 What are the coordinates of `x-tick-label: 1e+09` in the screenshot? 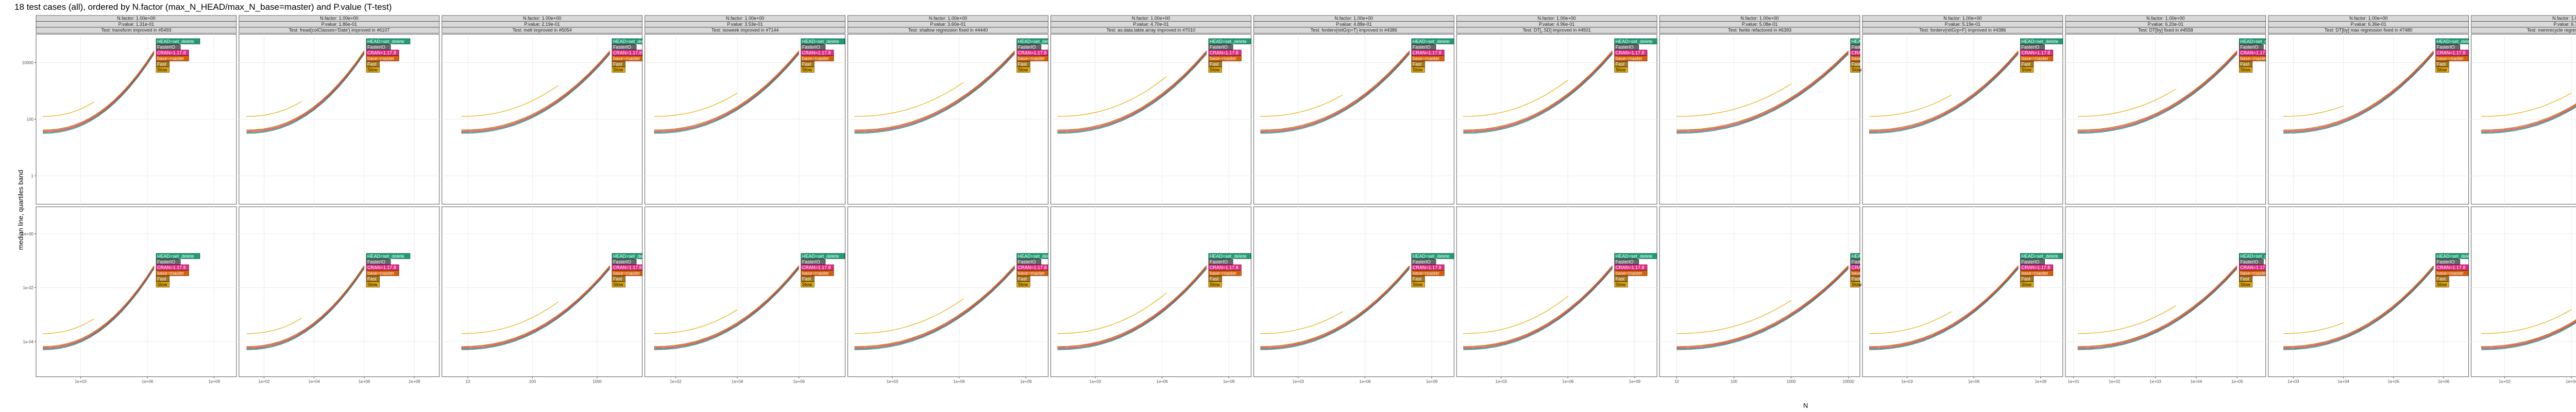 It's located at (214, 382).